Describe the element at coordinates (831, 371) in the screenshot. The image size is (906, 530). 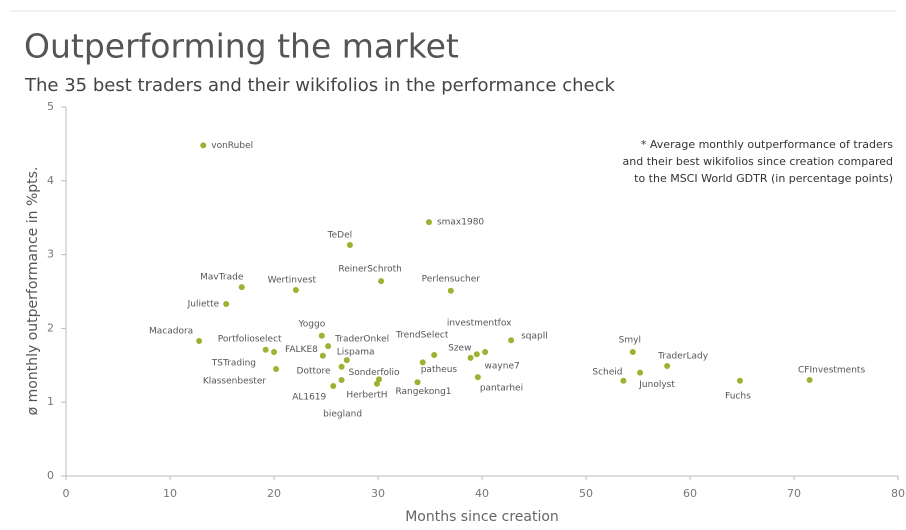
I see `point-label: CFInvestments` at that location.